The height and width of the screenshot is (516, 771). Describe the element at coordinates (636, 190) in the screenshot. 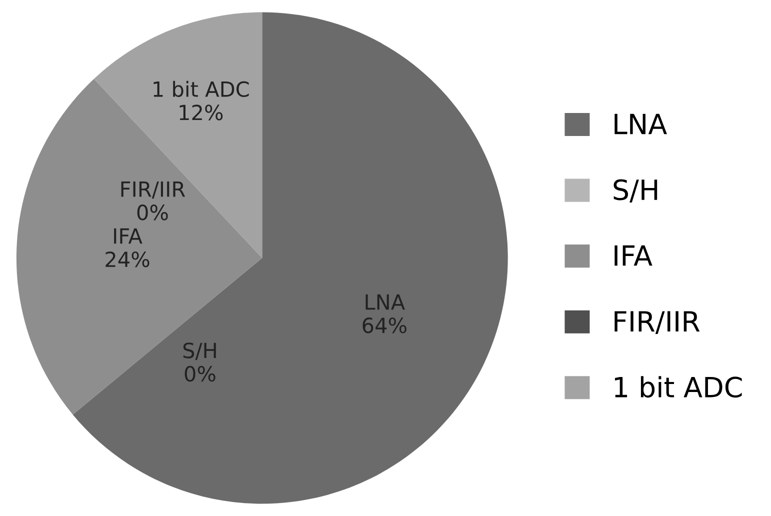

I see `legend-label: S/H` at that location.